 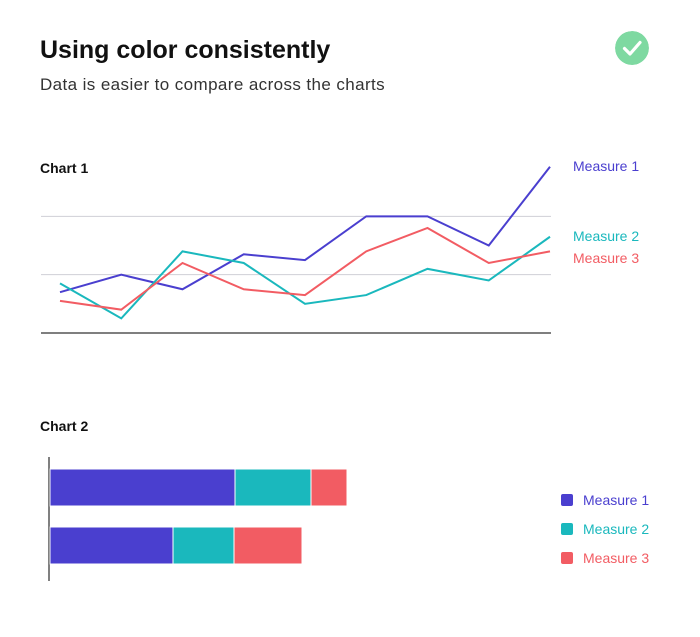 I want to click on check-circle-background, so click(x=632, y=48).